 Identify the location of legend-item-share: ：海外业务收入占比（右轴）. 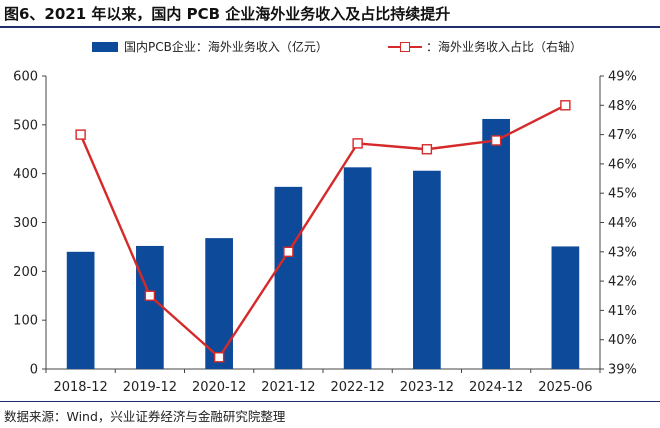
(485, 46).